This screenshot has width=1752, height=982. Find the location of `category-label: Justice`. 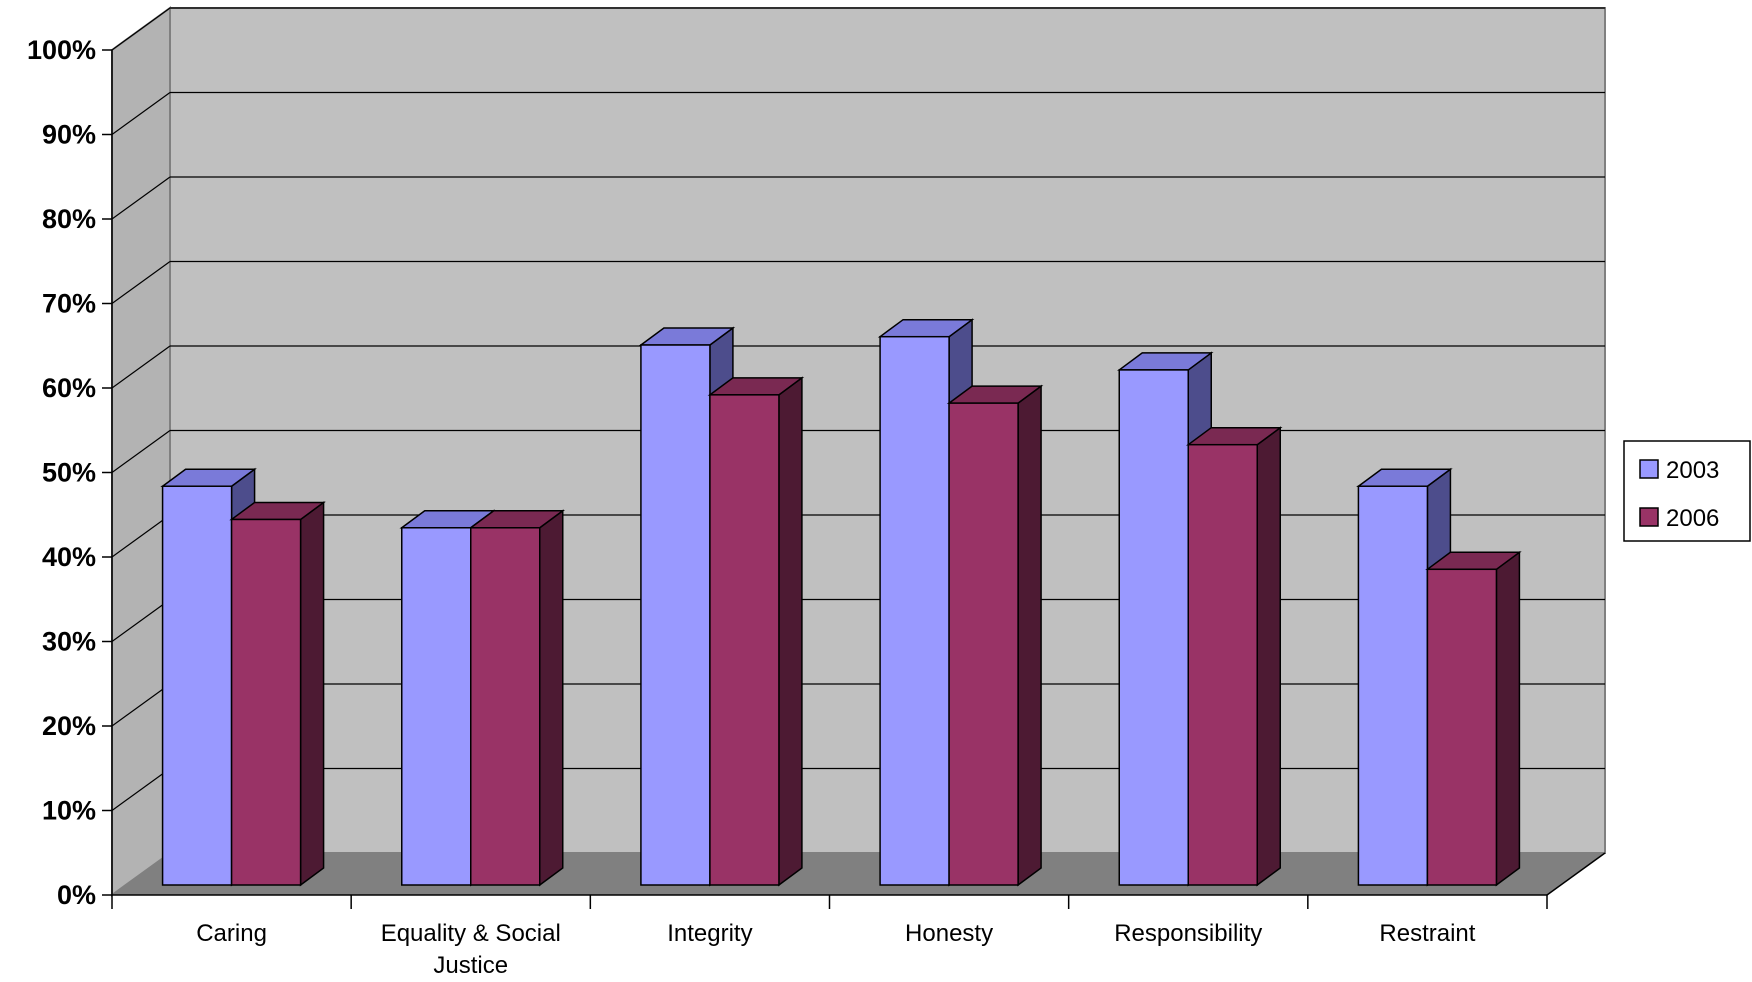

category-label: Justice is located at coordinates (470, 965).